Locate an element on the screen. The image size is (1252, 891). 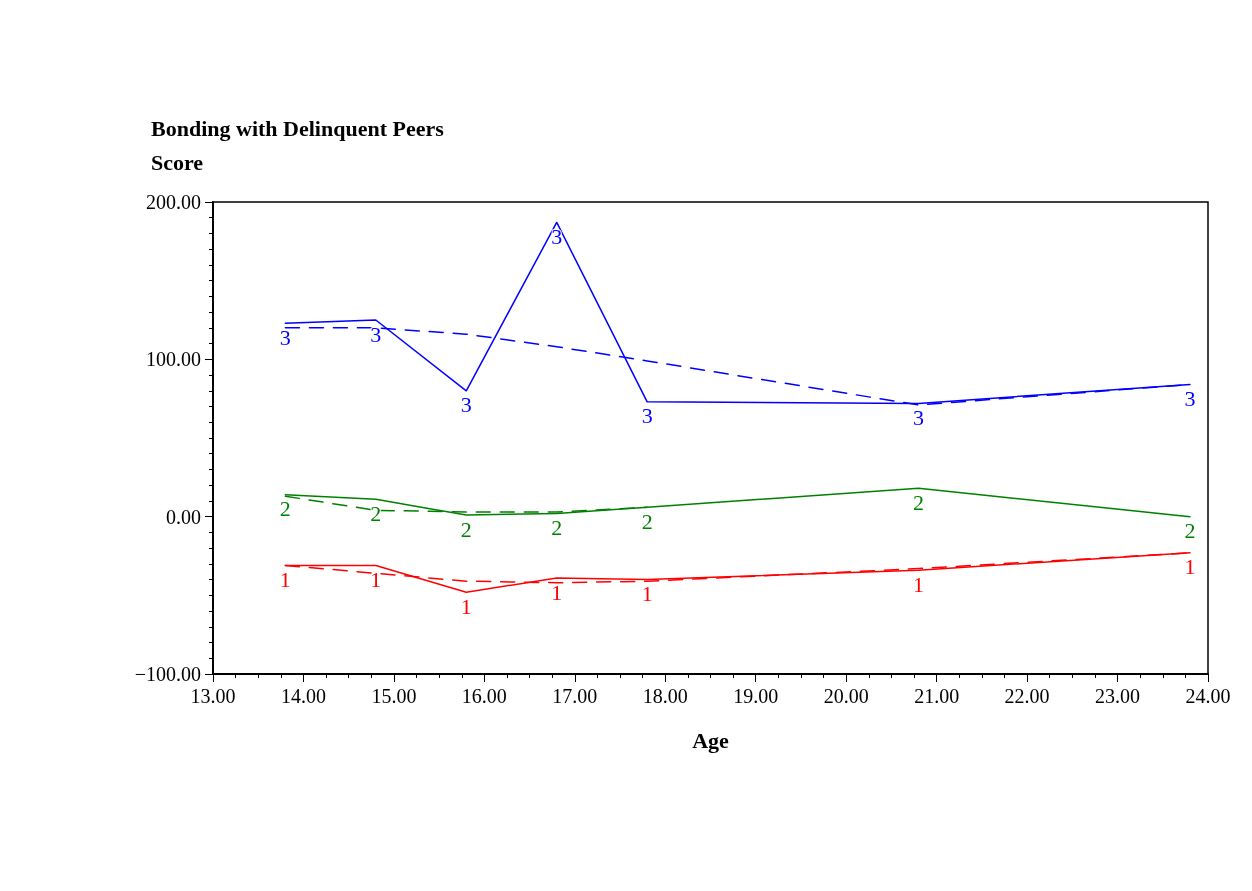
series-label: 1 is located at coordinates (376, 579).